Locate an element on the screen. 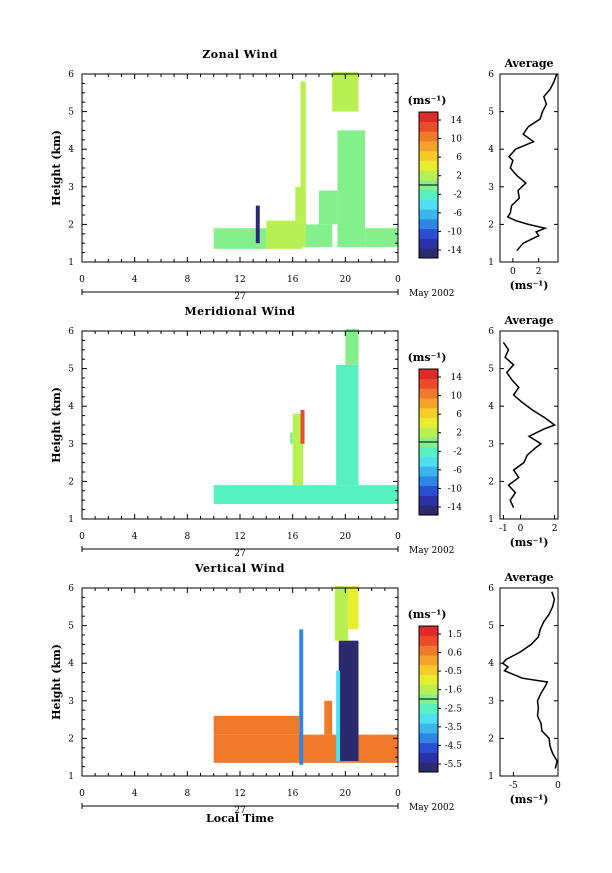 The width and height of the screenshot is (612, 873). colorbar-tick-label: -4.5 is located at coordinates (454, 746).